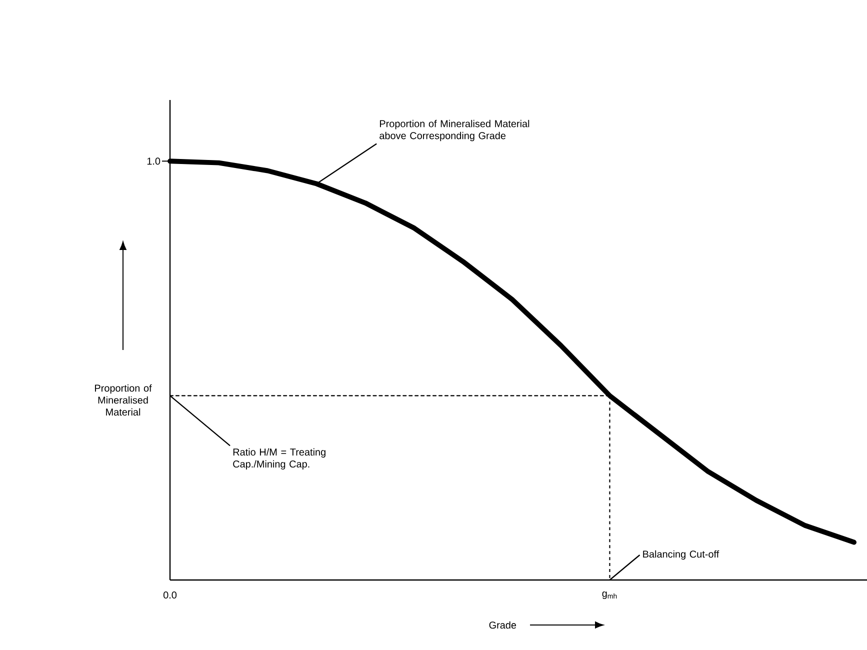  What do you see at coordinates (502, 625) in the screenshot?
I see `x-axis-title: Grade` at bounding box center [502, 625].